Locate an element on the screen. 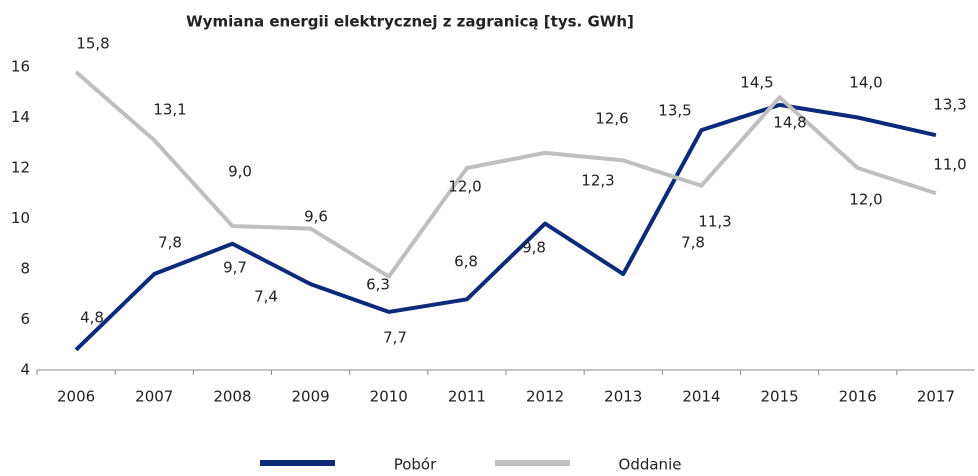 This screenshot has width=978, height=476. y-tick-label: 16 is located at coordinates (20, 67).